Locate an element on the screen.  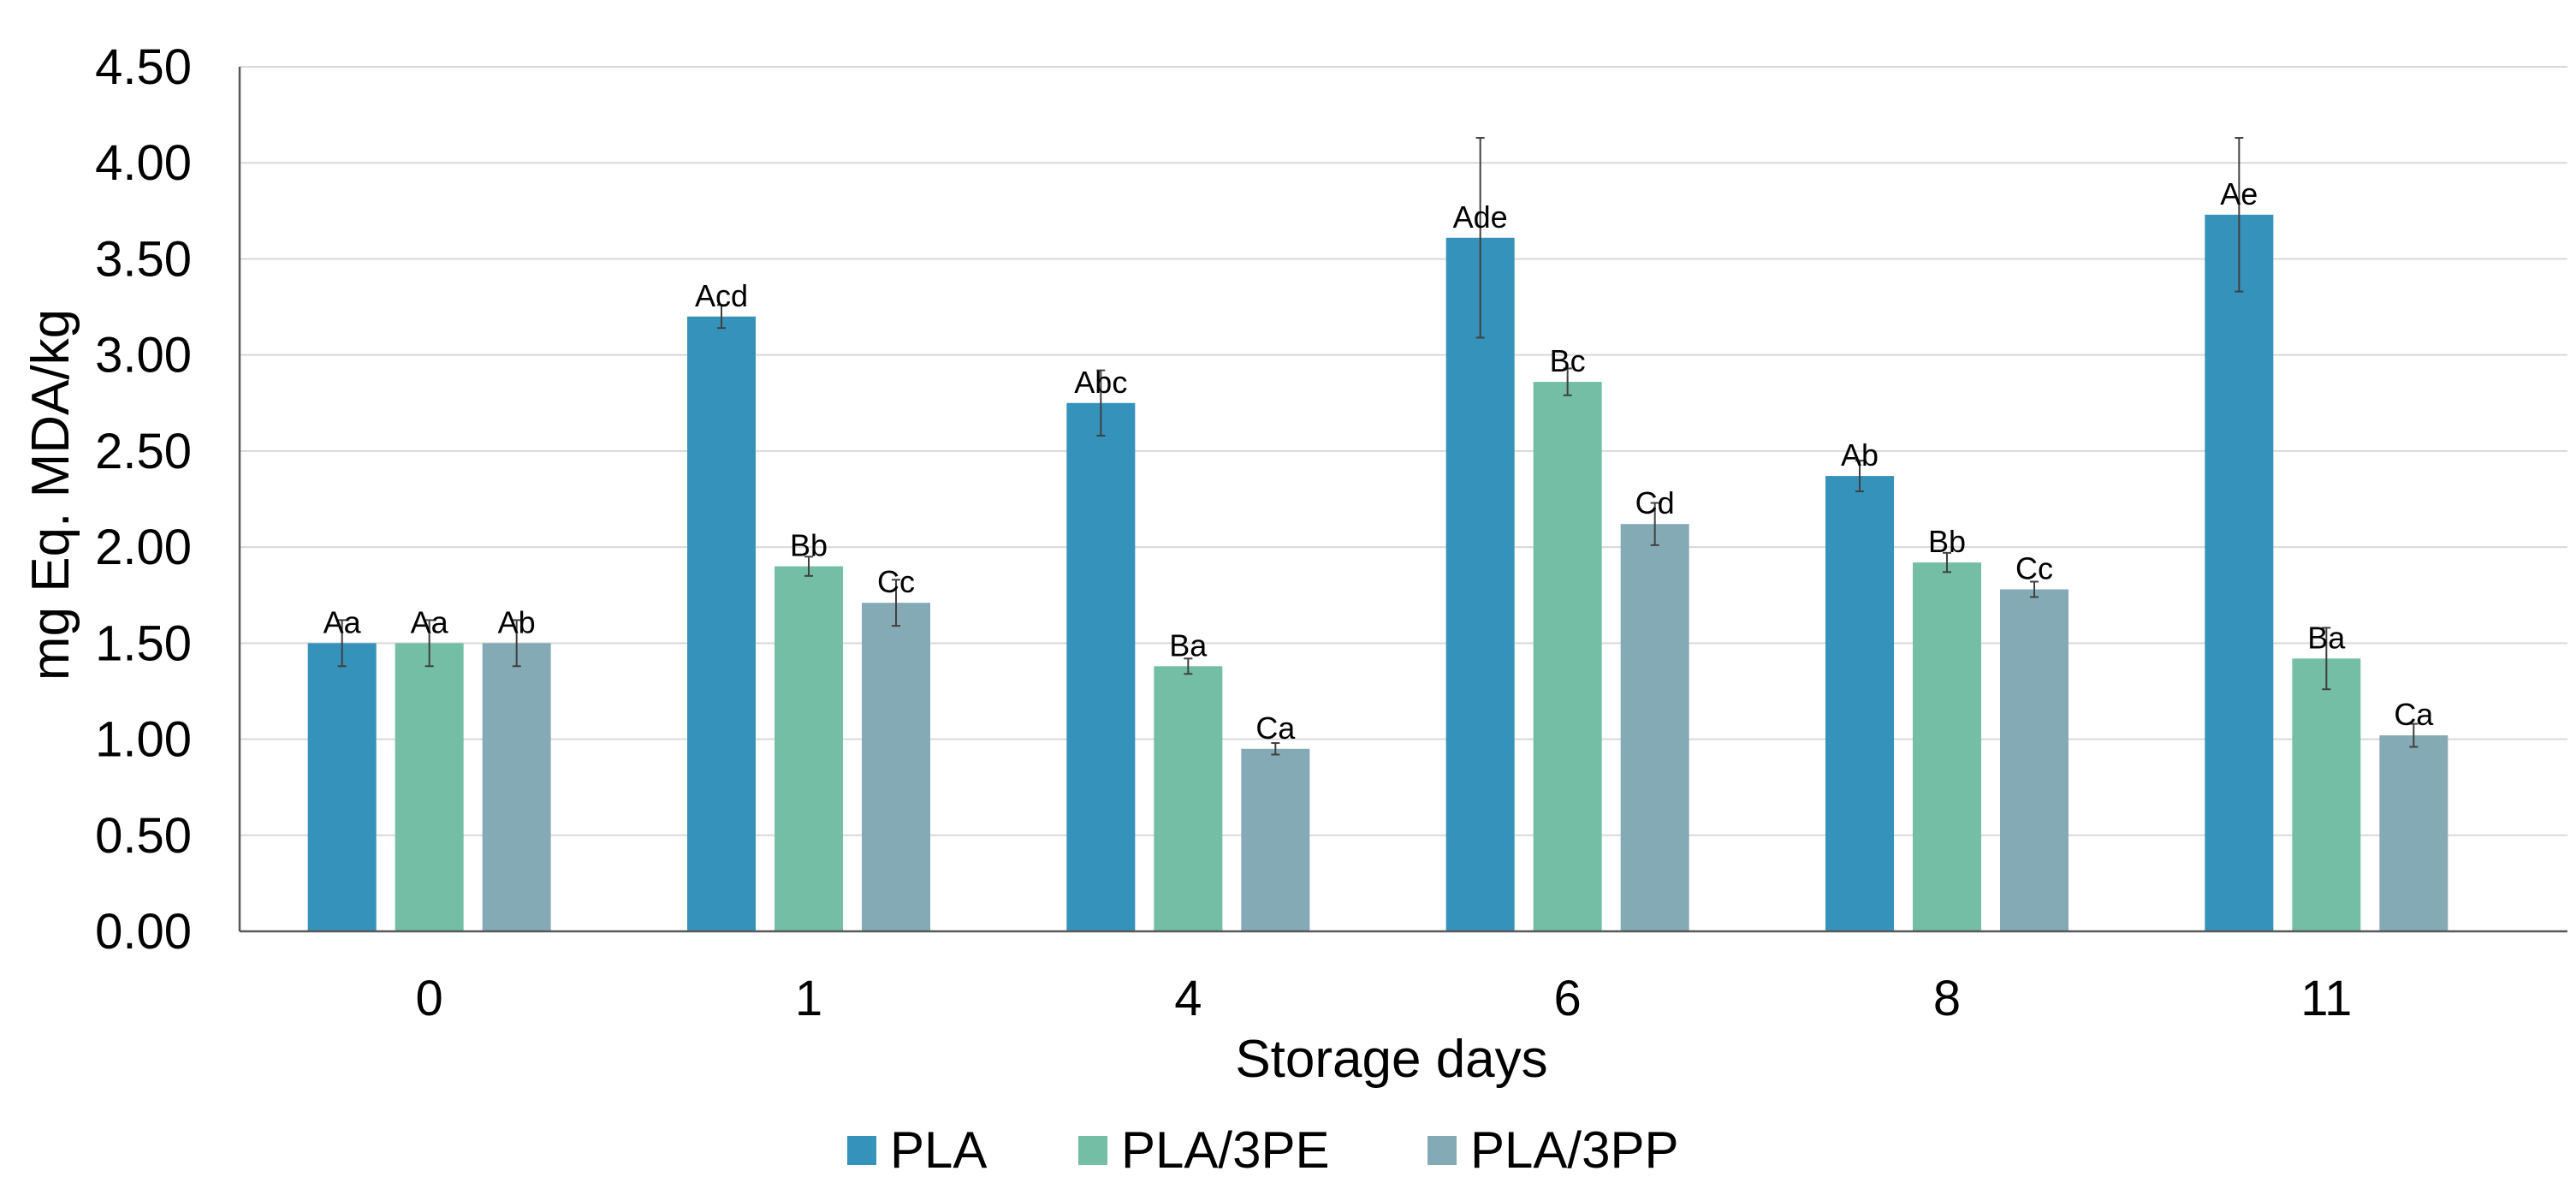
data-label-pla-3pe-day-1: Bb is located at coordinates (809, 545).